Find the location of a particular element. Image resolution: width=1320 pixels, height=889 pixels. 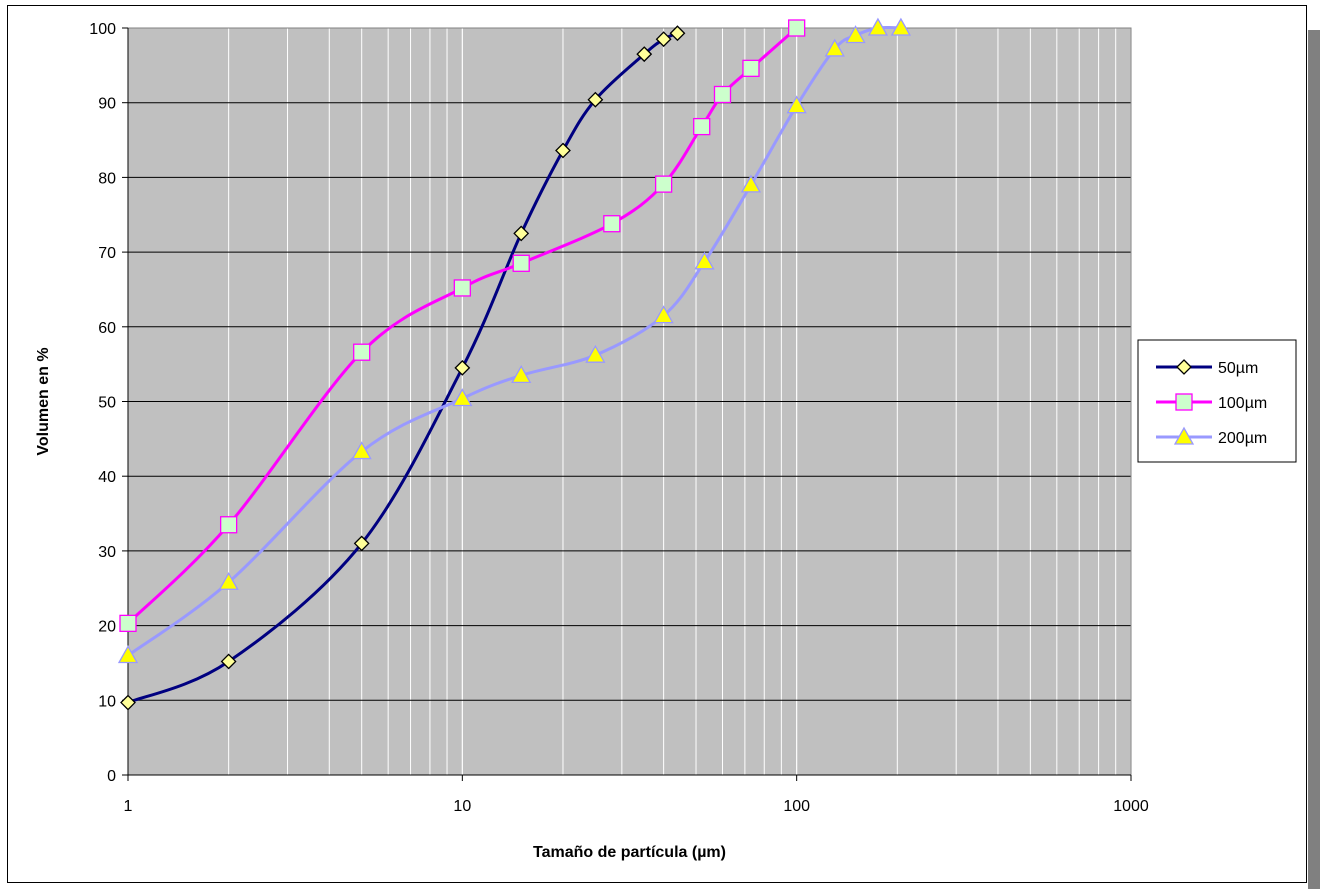

legend-item-2: 200µm is located at coordinates (1211, 436).